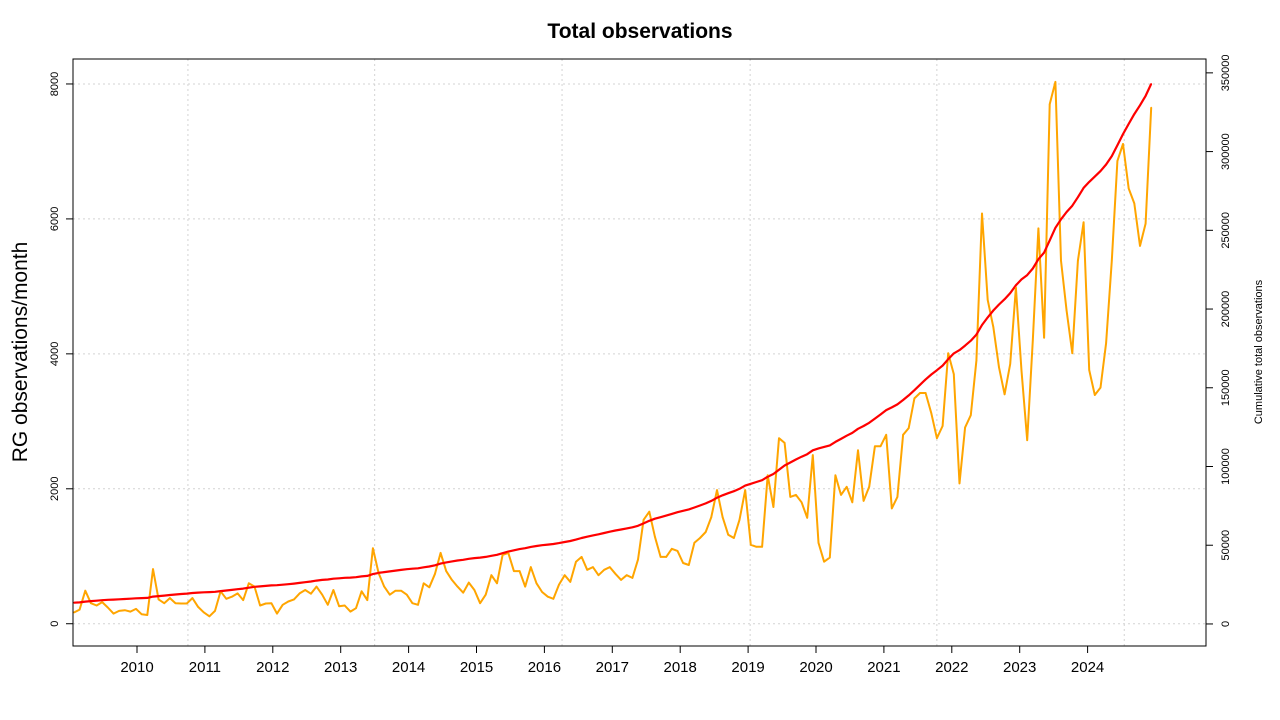 The width and height of the screenshot is (1280, 720). Describe the element at coordinates (272, 667) in the screenshot. I see `x-tick-label: 2012` at that location.